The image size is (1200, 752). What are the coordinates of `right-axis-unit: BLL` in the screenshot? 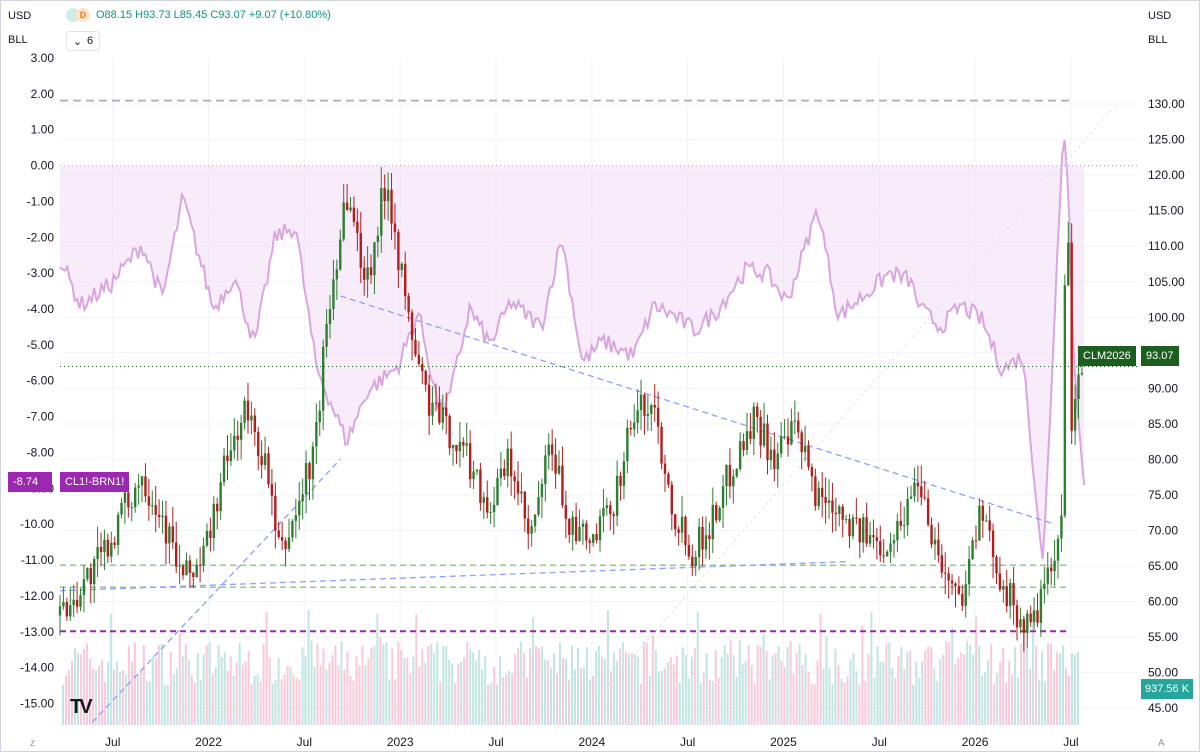 It's located at (1158, 40).